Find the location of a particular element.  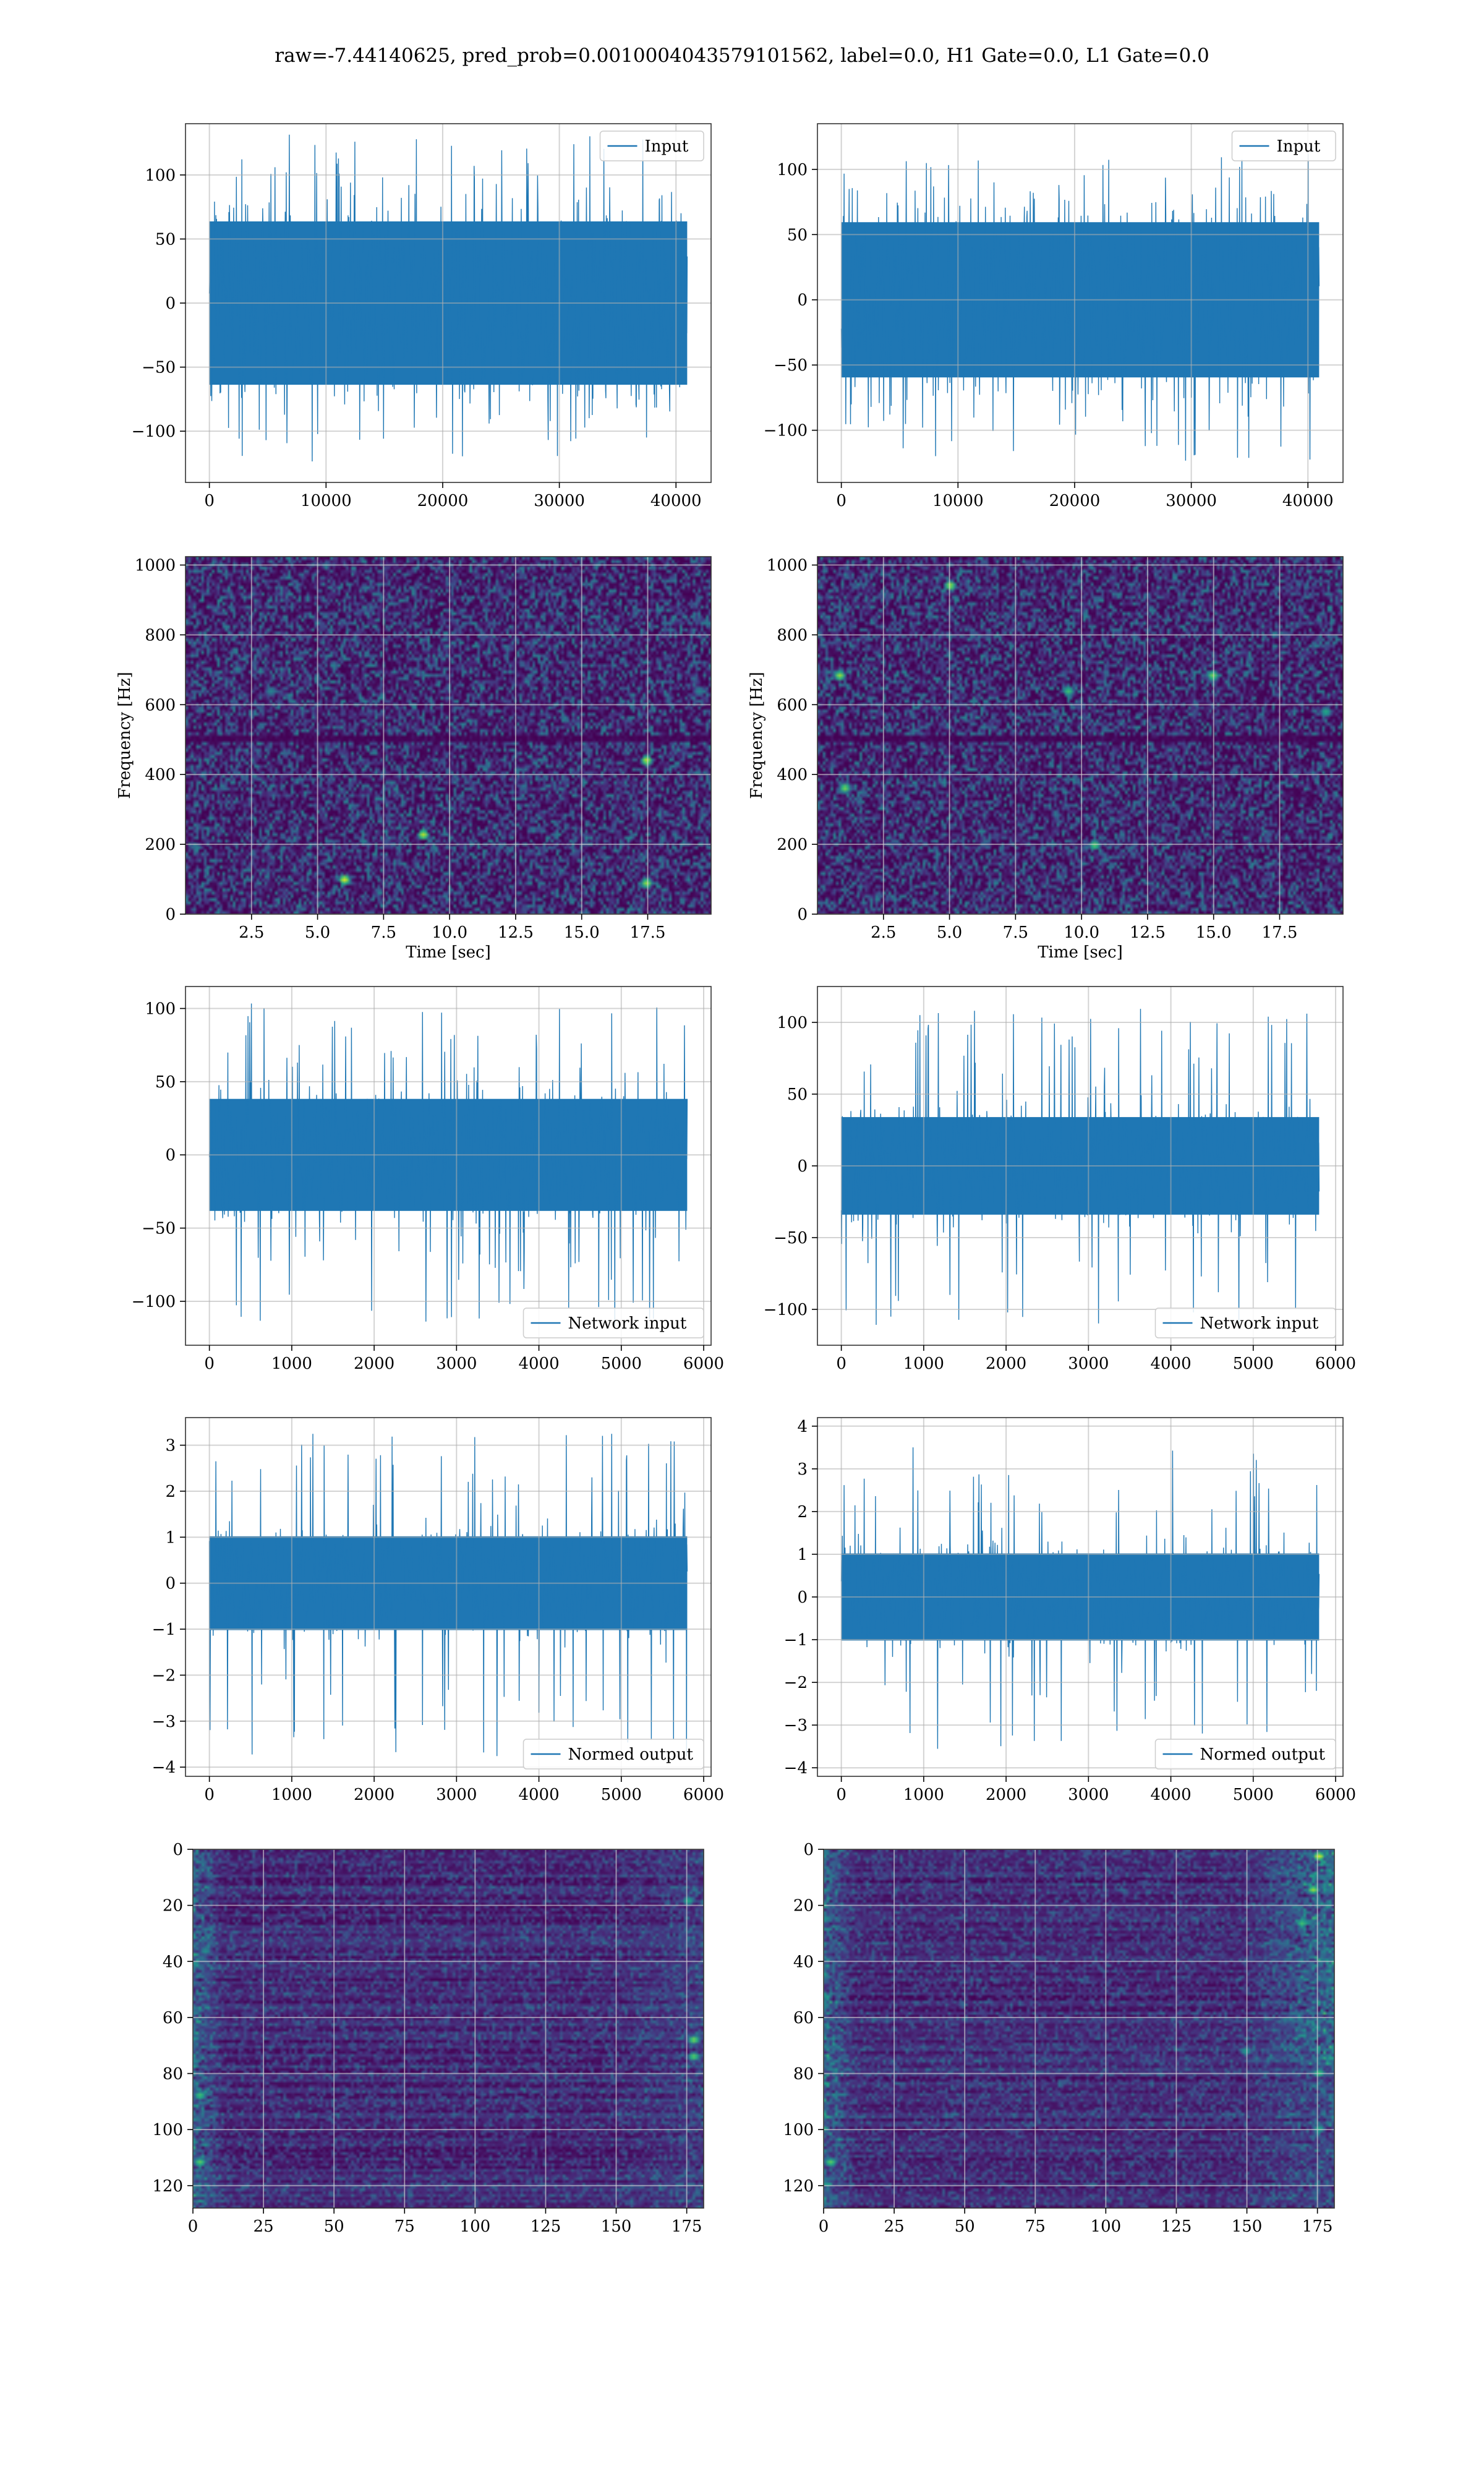

y-tick-label: 3 is located at coordinates (802, 1469).